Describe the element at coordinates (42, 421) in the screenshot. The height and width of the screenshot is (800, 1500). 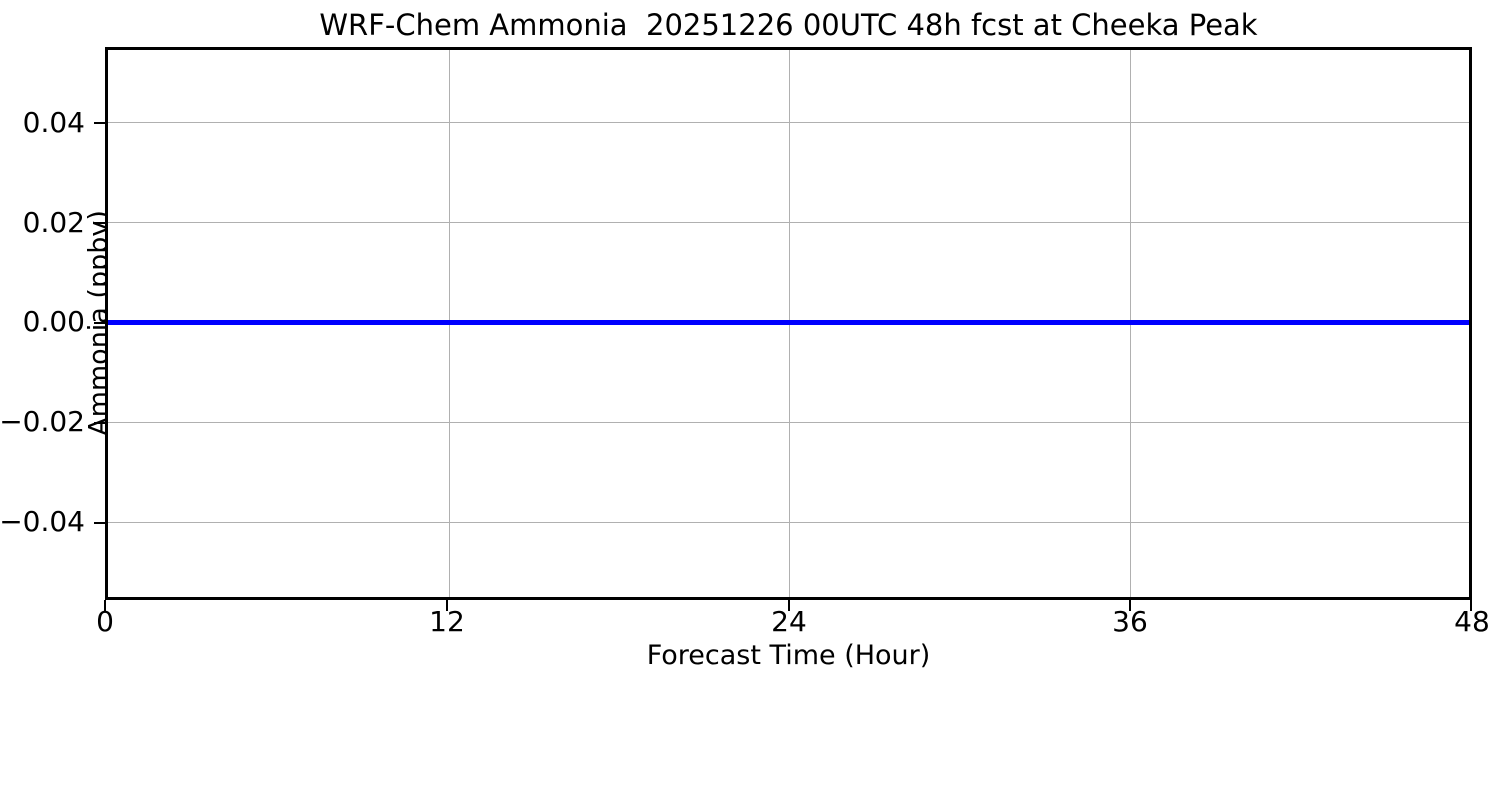
I see `y-tick-label-3: −0.02` at that location.